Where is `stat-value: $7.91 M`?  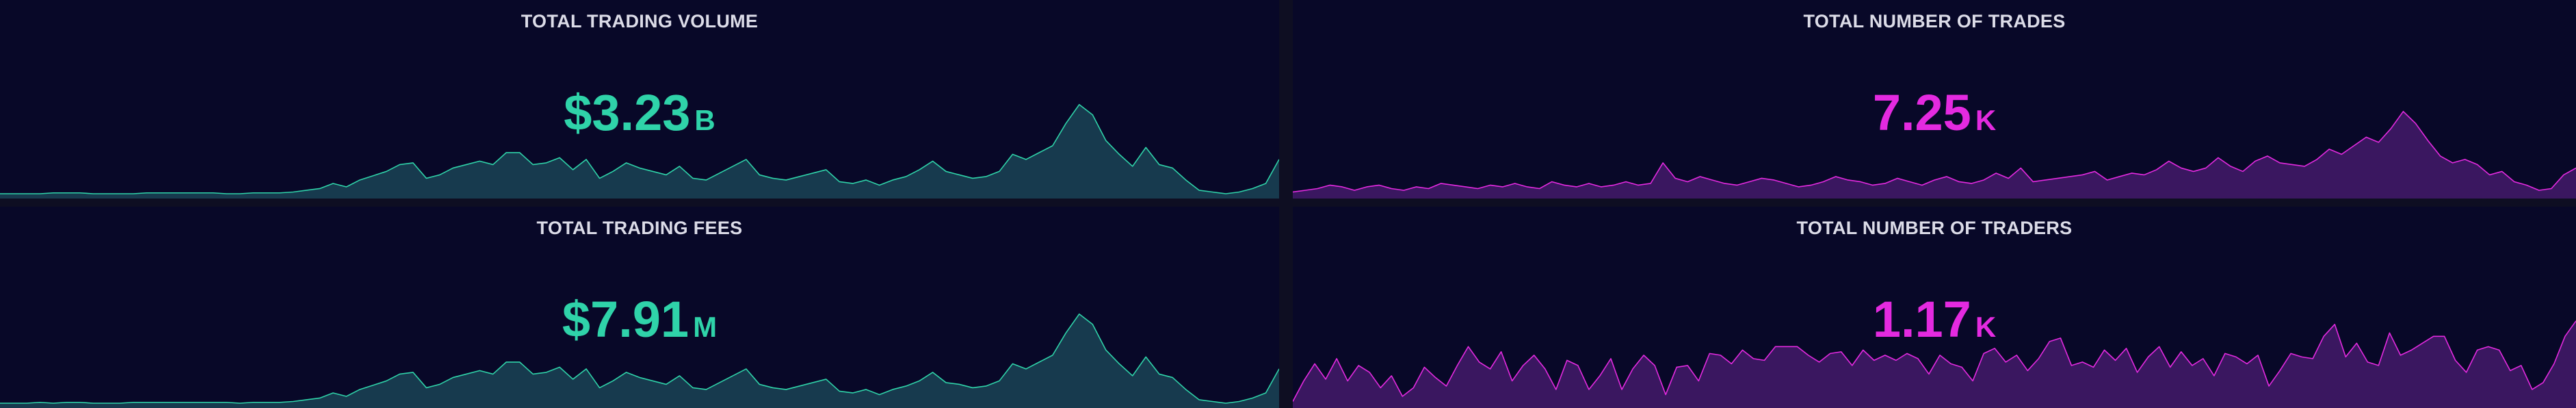
stat-value: $7.91 M is located at coordinates (639, 319).